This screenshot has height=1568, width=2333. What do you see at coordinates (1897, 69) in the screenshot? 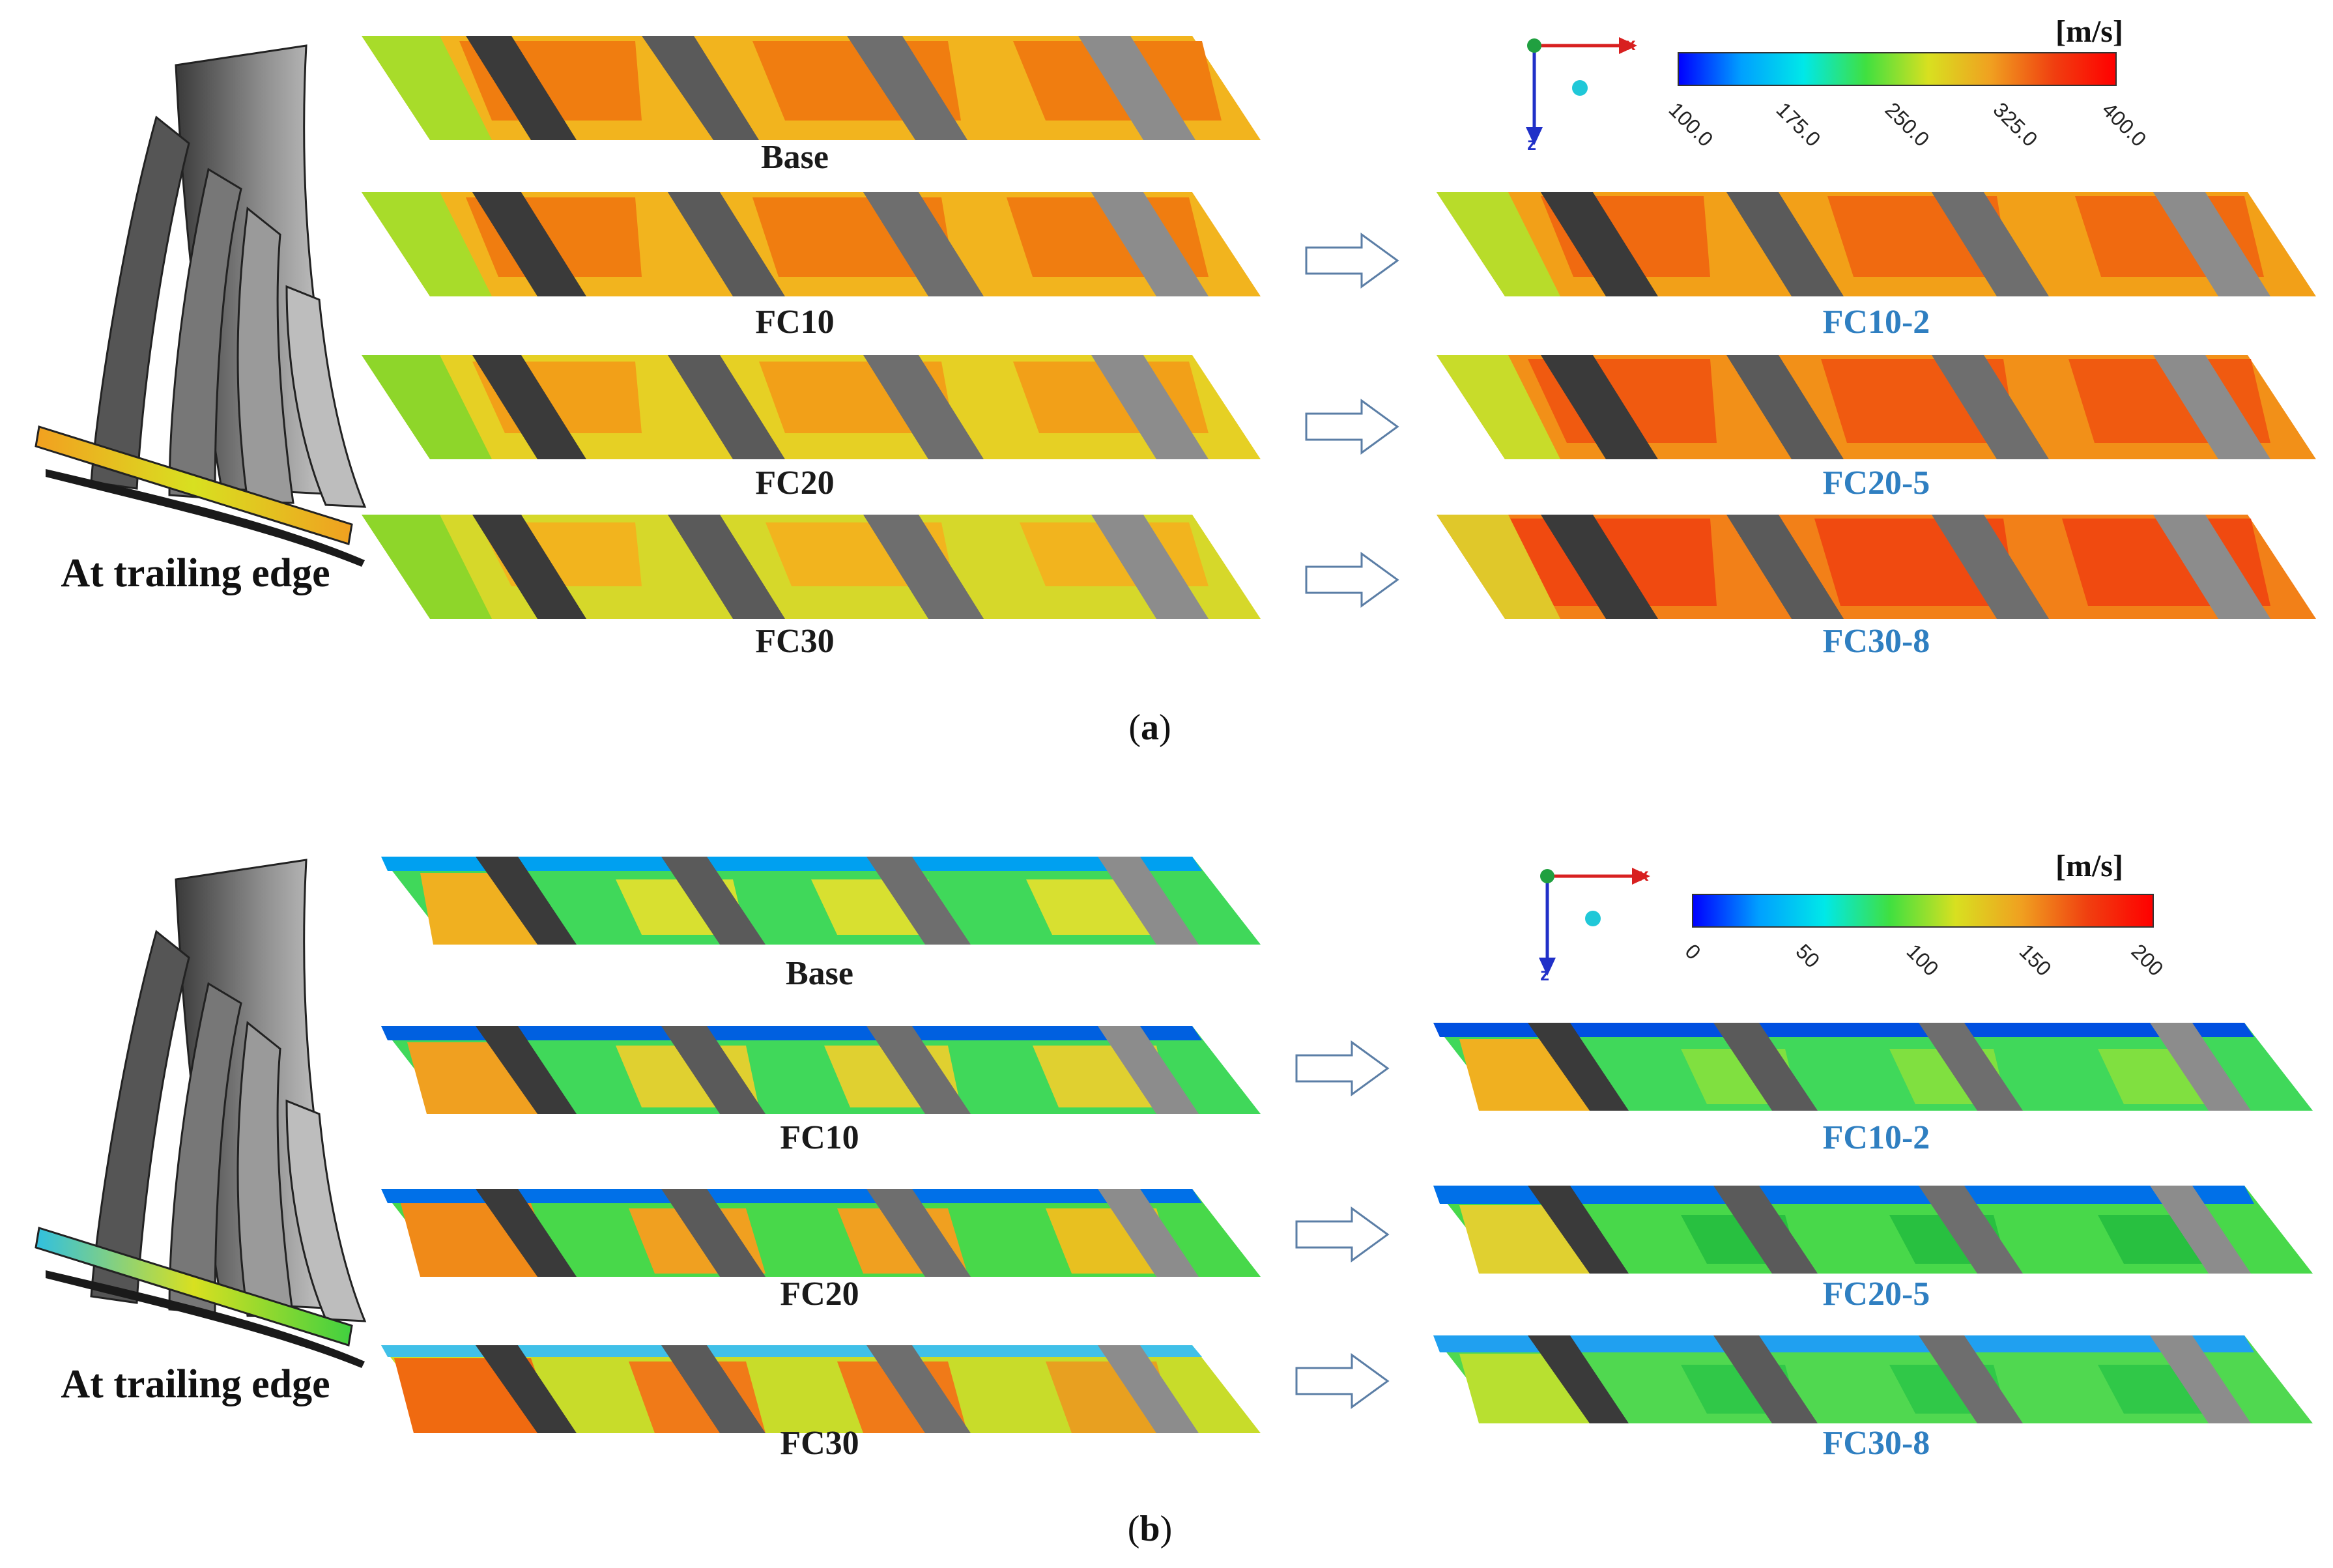
I see `colorbar-a` at bounding box center [1897, 69].